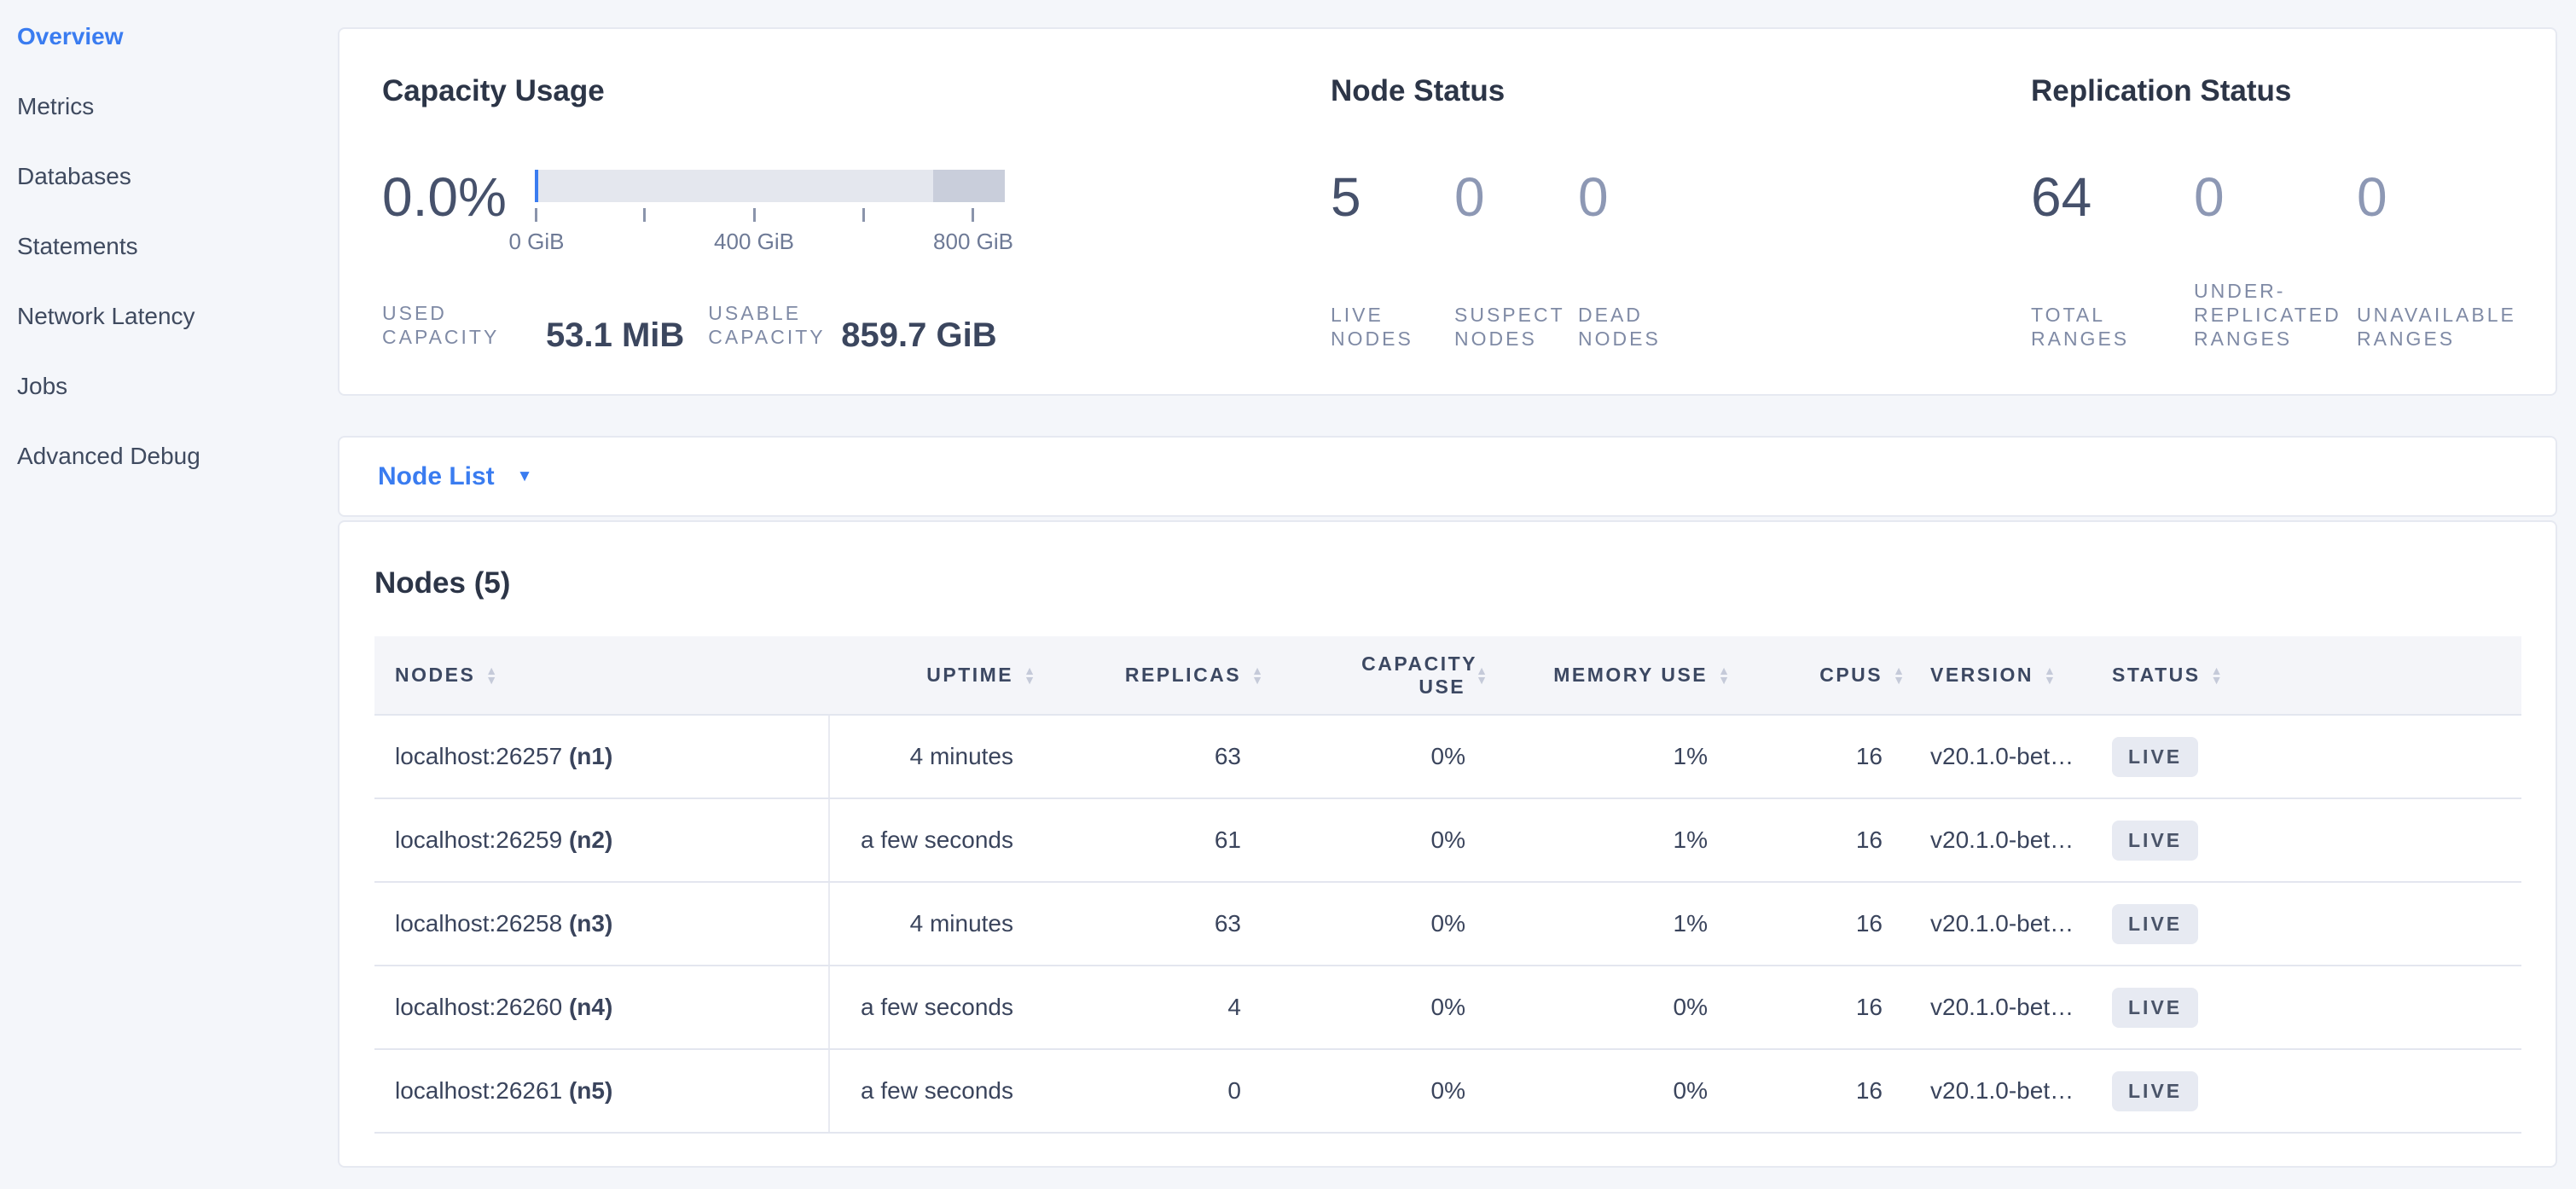 This screenshot has height=1189, width=2576. What do you see at coordinates (536, 241) in the screenshot?
I see `axis-tick-label: 0 GiB` at bounding box center [536, 241].